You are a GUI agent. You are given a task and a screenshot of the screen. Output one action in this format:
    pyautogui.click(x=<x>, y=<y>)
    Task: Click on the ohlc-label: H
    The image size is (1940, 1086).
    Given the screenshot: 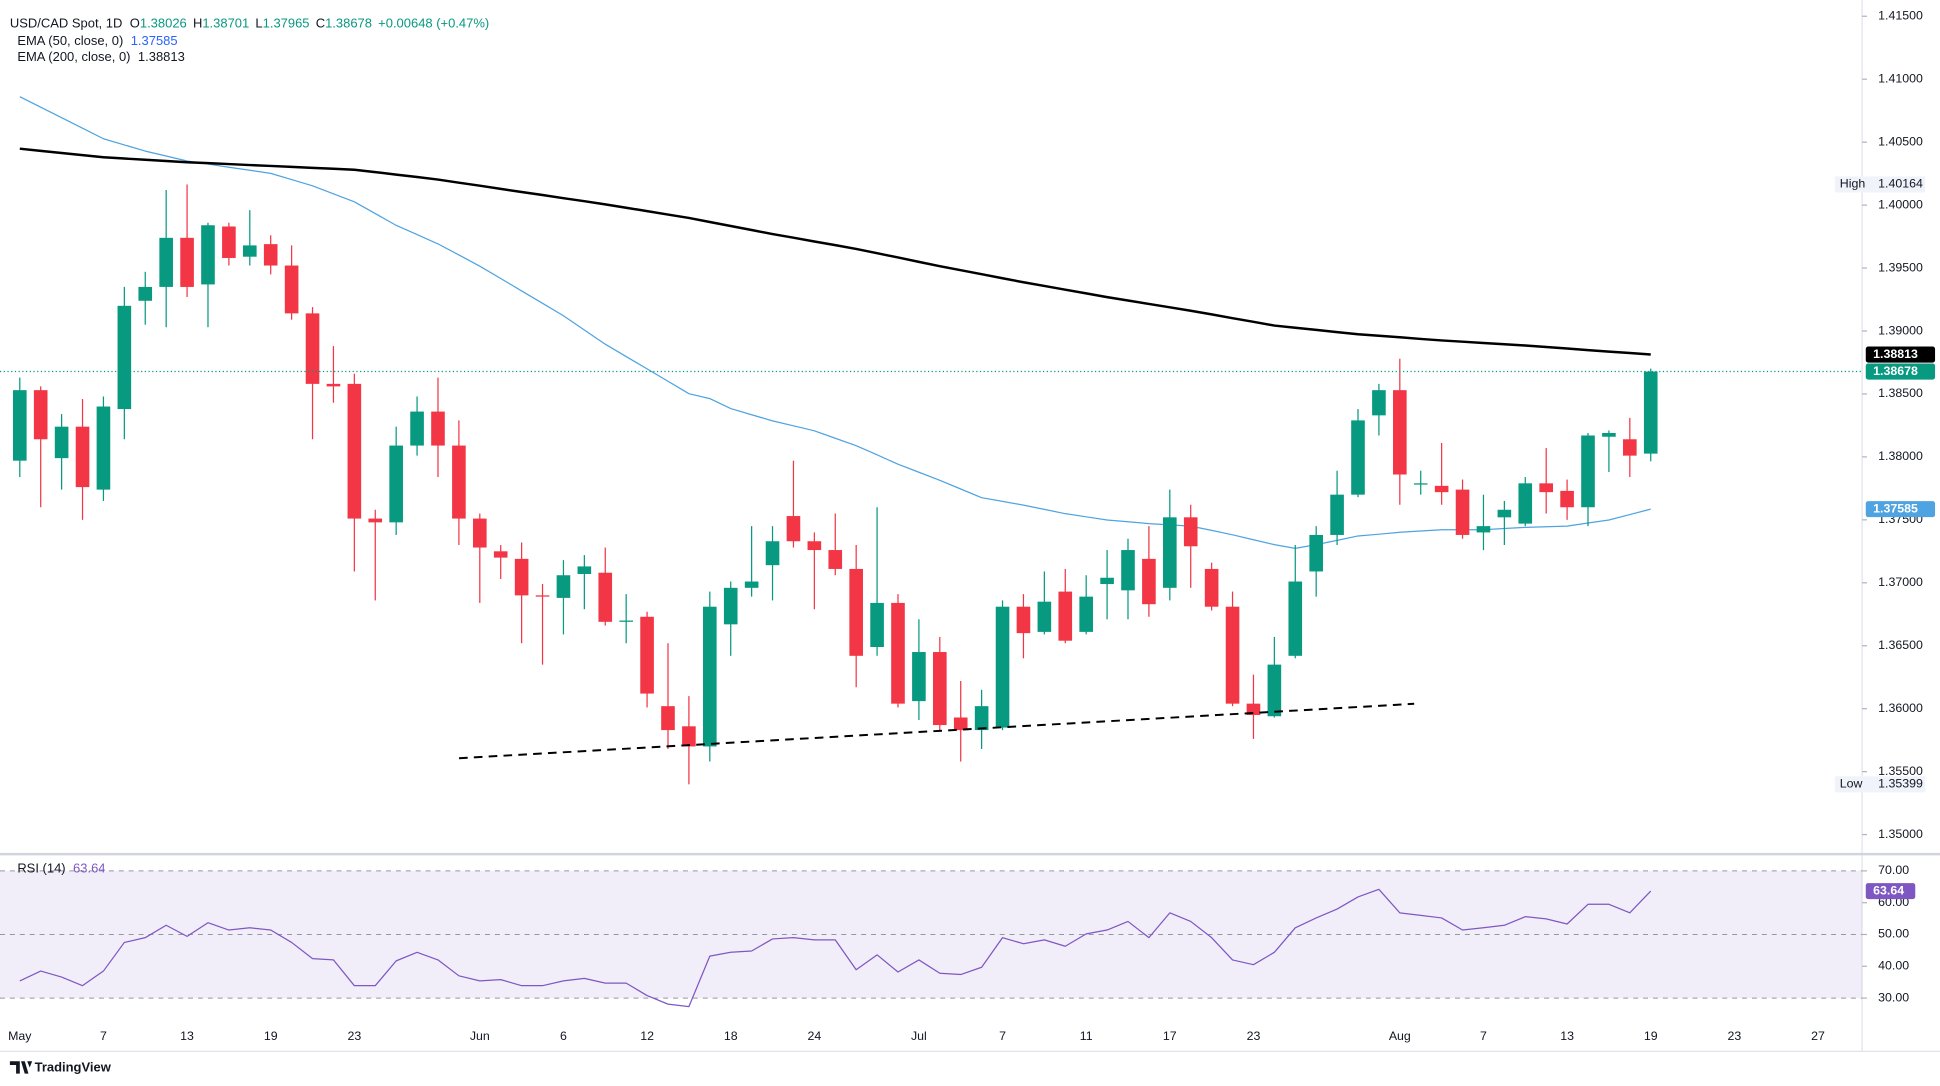 What is the action you would take?
    pyautogui.click(x=197, y=23)
    